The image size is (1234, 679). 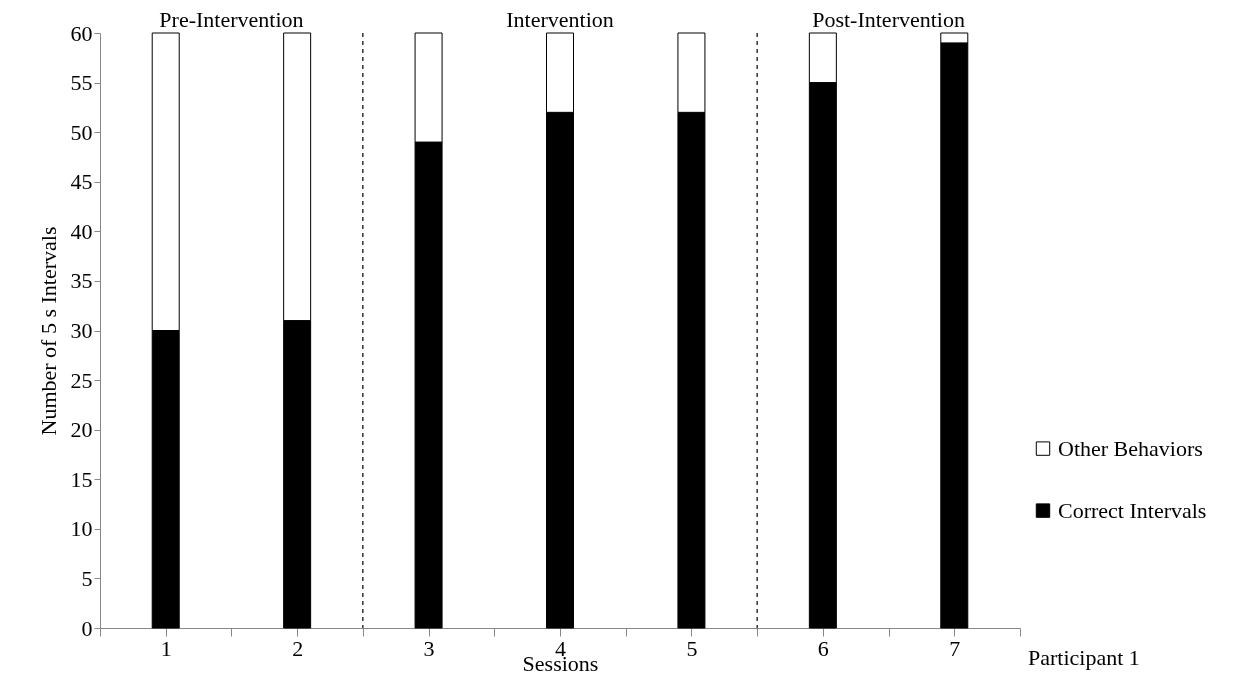 I want to click on y-tick-label: 35, so click(x=81, y=281).